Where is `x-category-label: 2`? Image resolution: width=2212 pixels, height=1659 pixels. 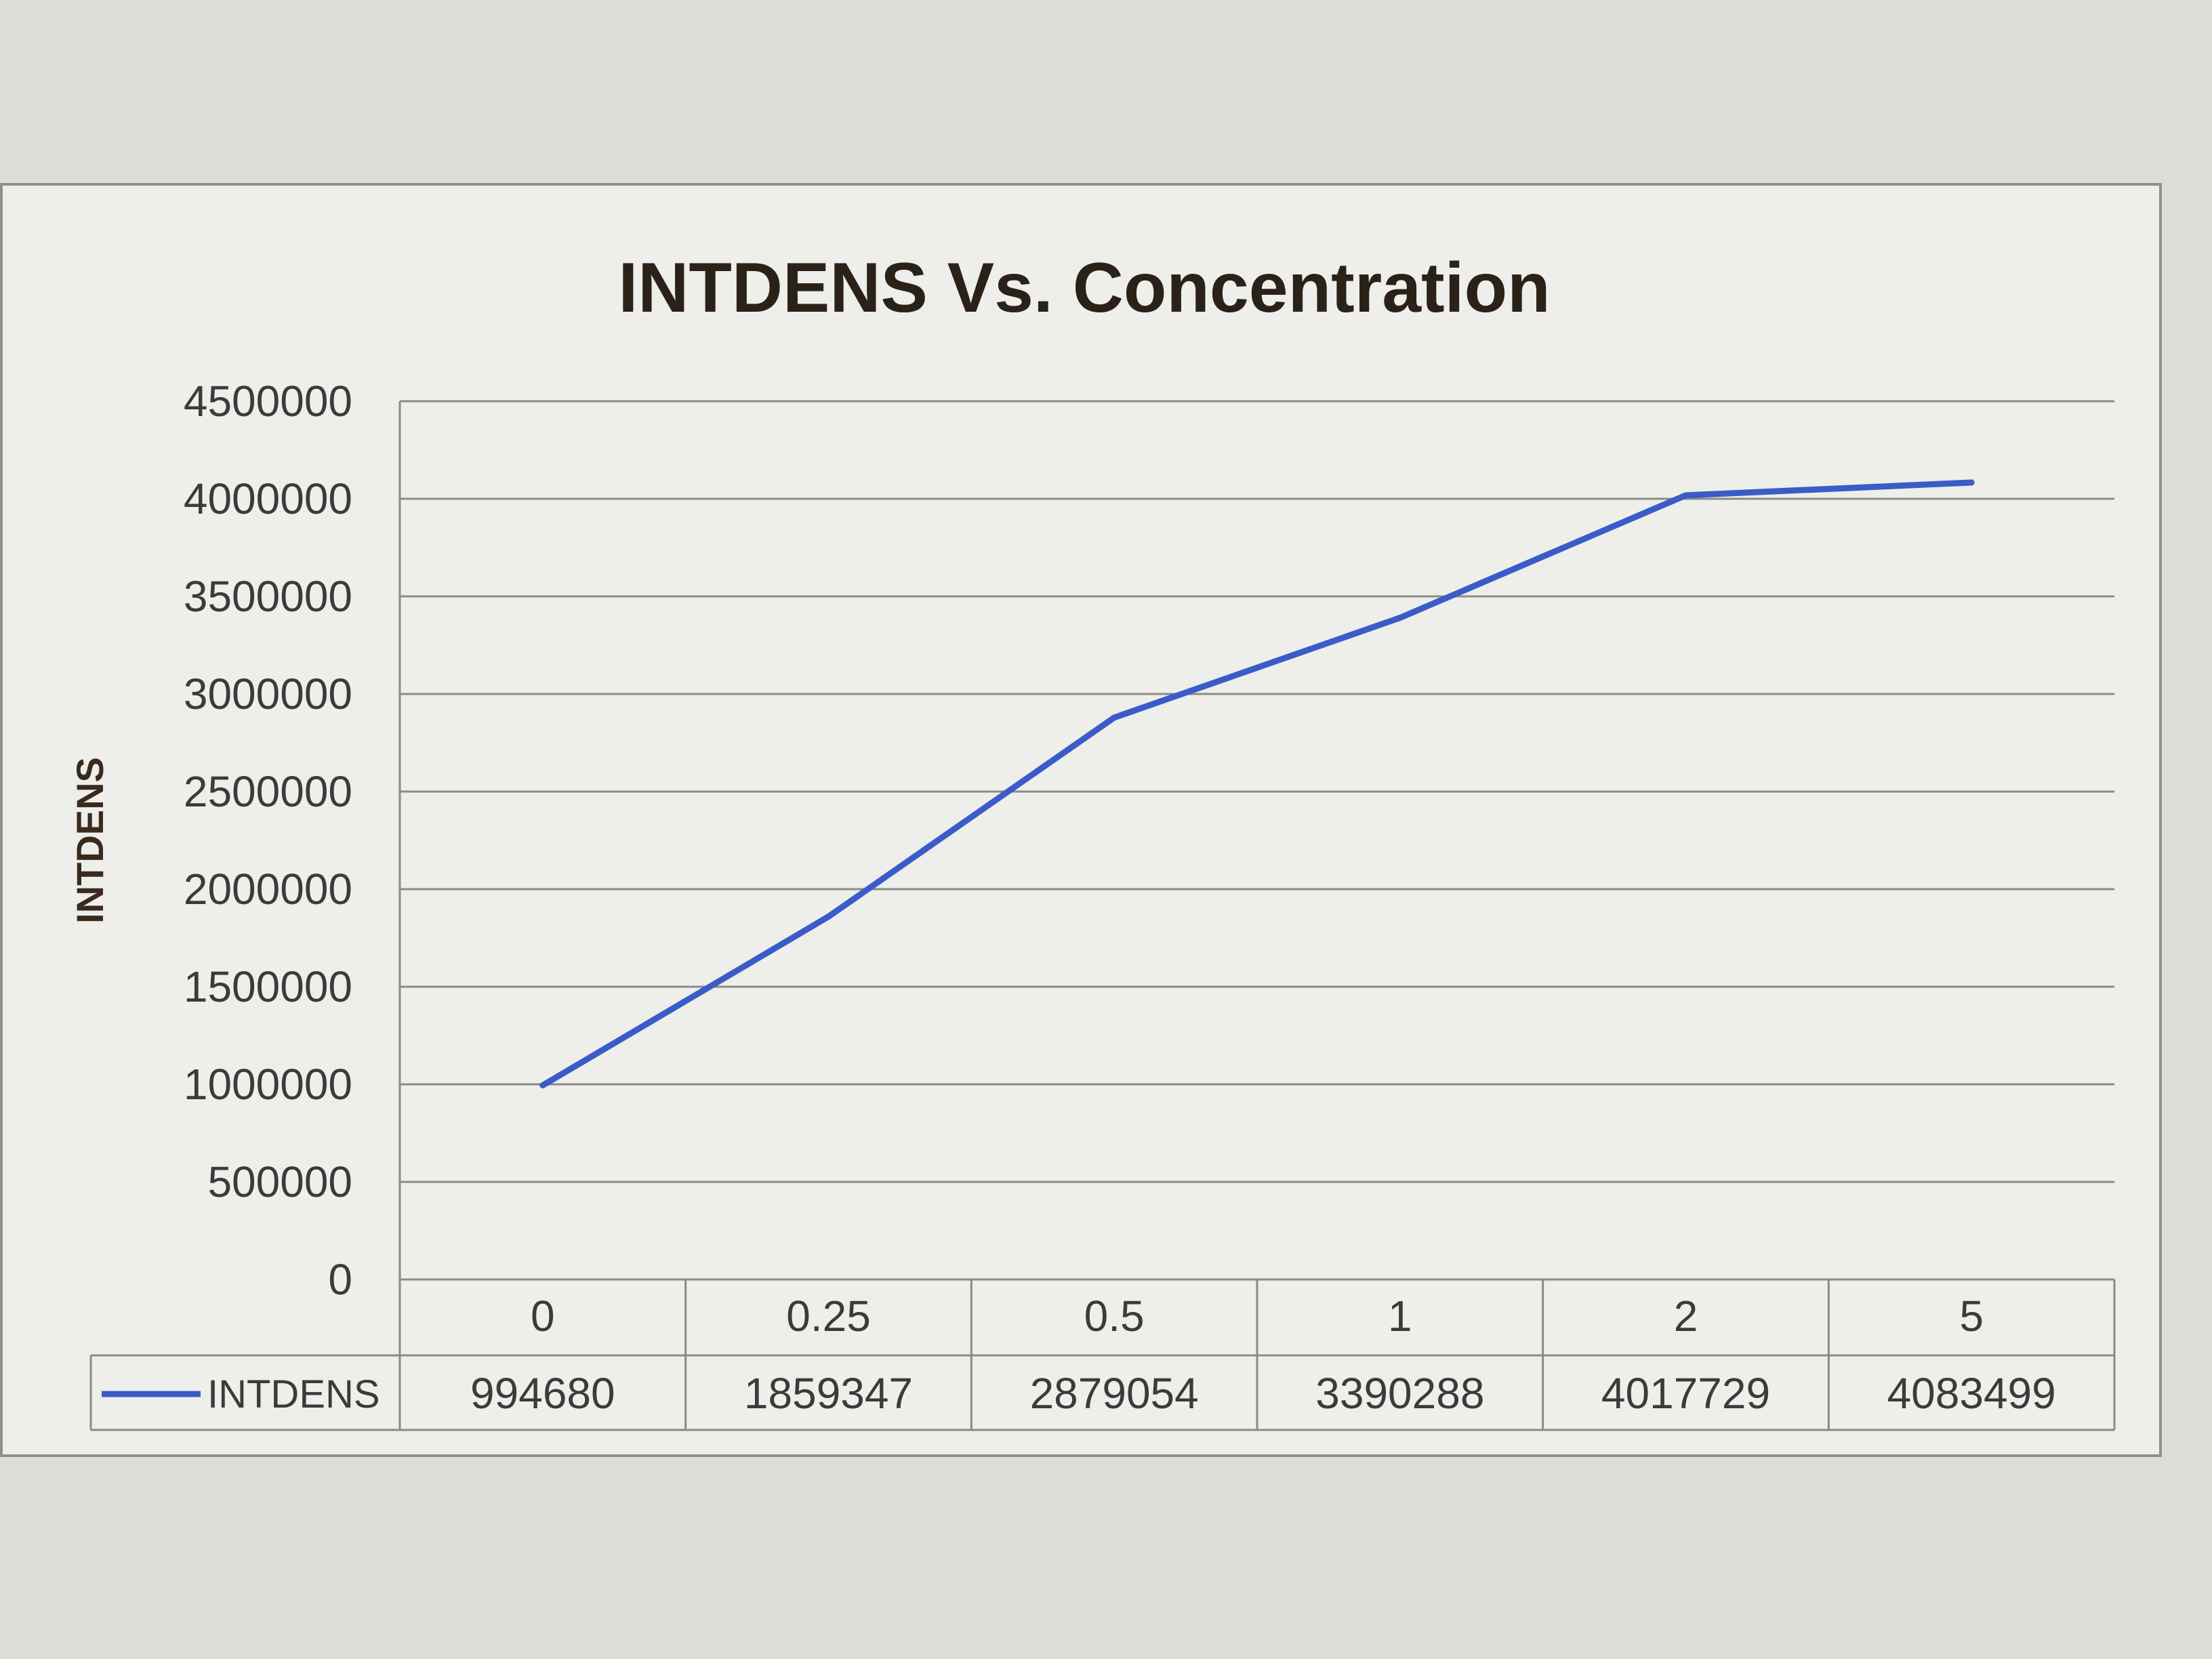 x-category-label: 2 is located at coordinates (1686, 1316).